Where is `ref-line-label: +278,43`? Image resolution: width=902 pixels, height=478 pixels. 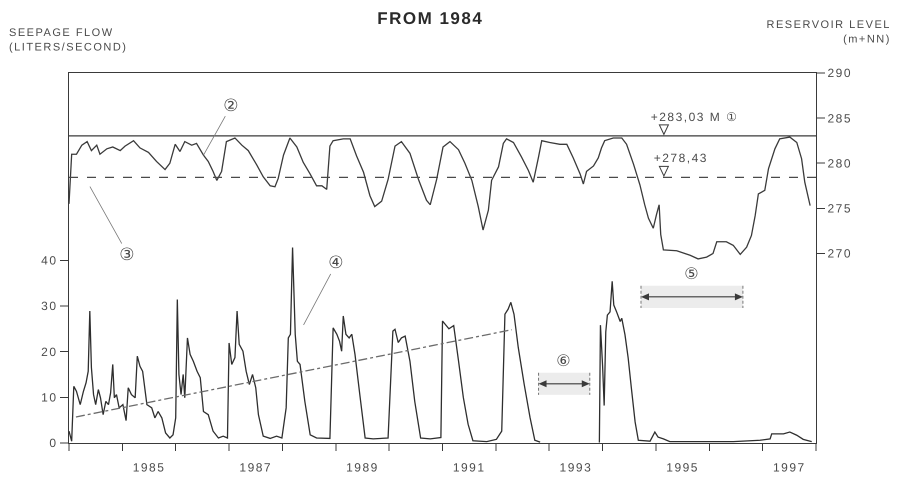
ref-line-label: +278,43 is located at coordinates (681, 158).